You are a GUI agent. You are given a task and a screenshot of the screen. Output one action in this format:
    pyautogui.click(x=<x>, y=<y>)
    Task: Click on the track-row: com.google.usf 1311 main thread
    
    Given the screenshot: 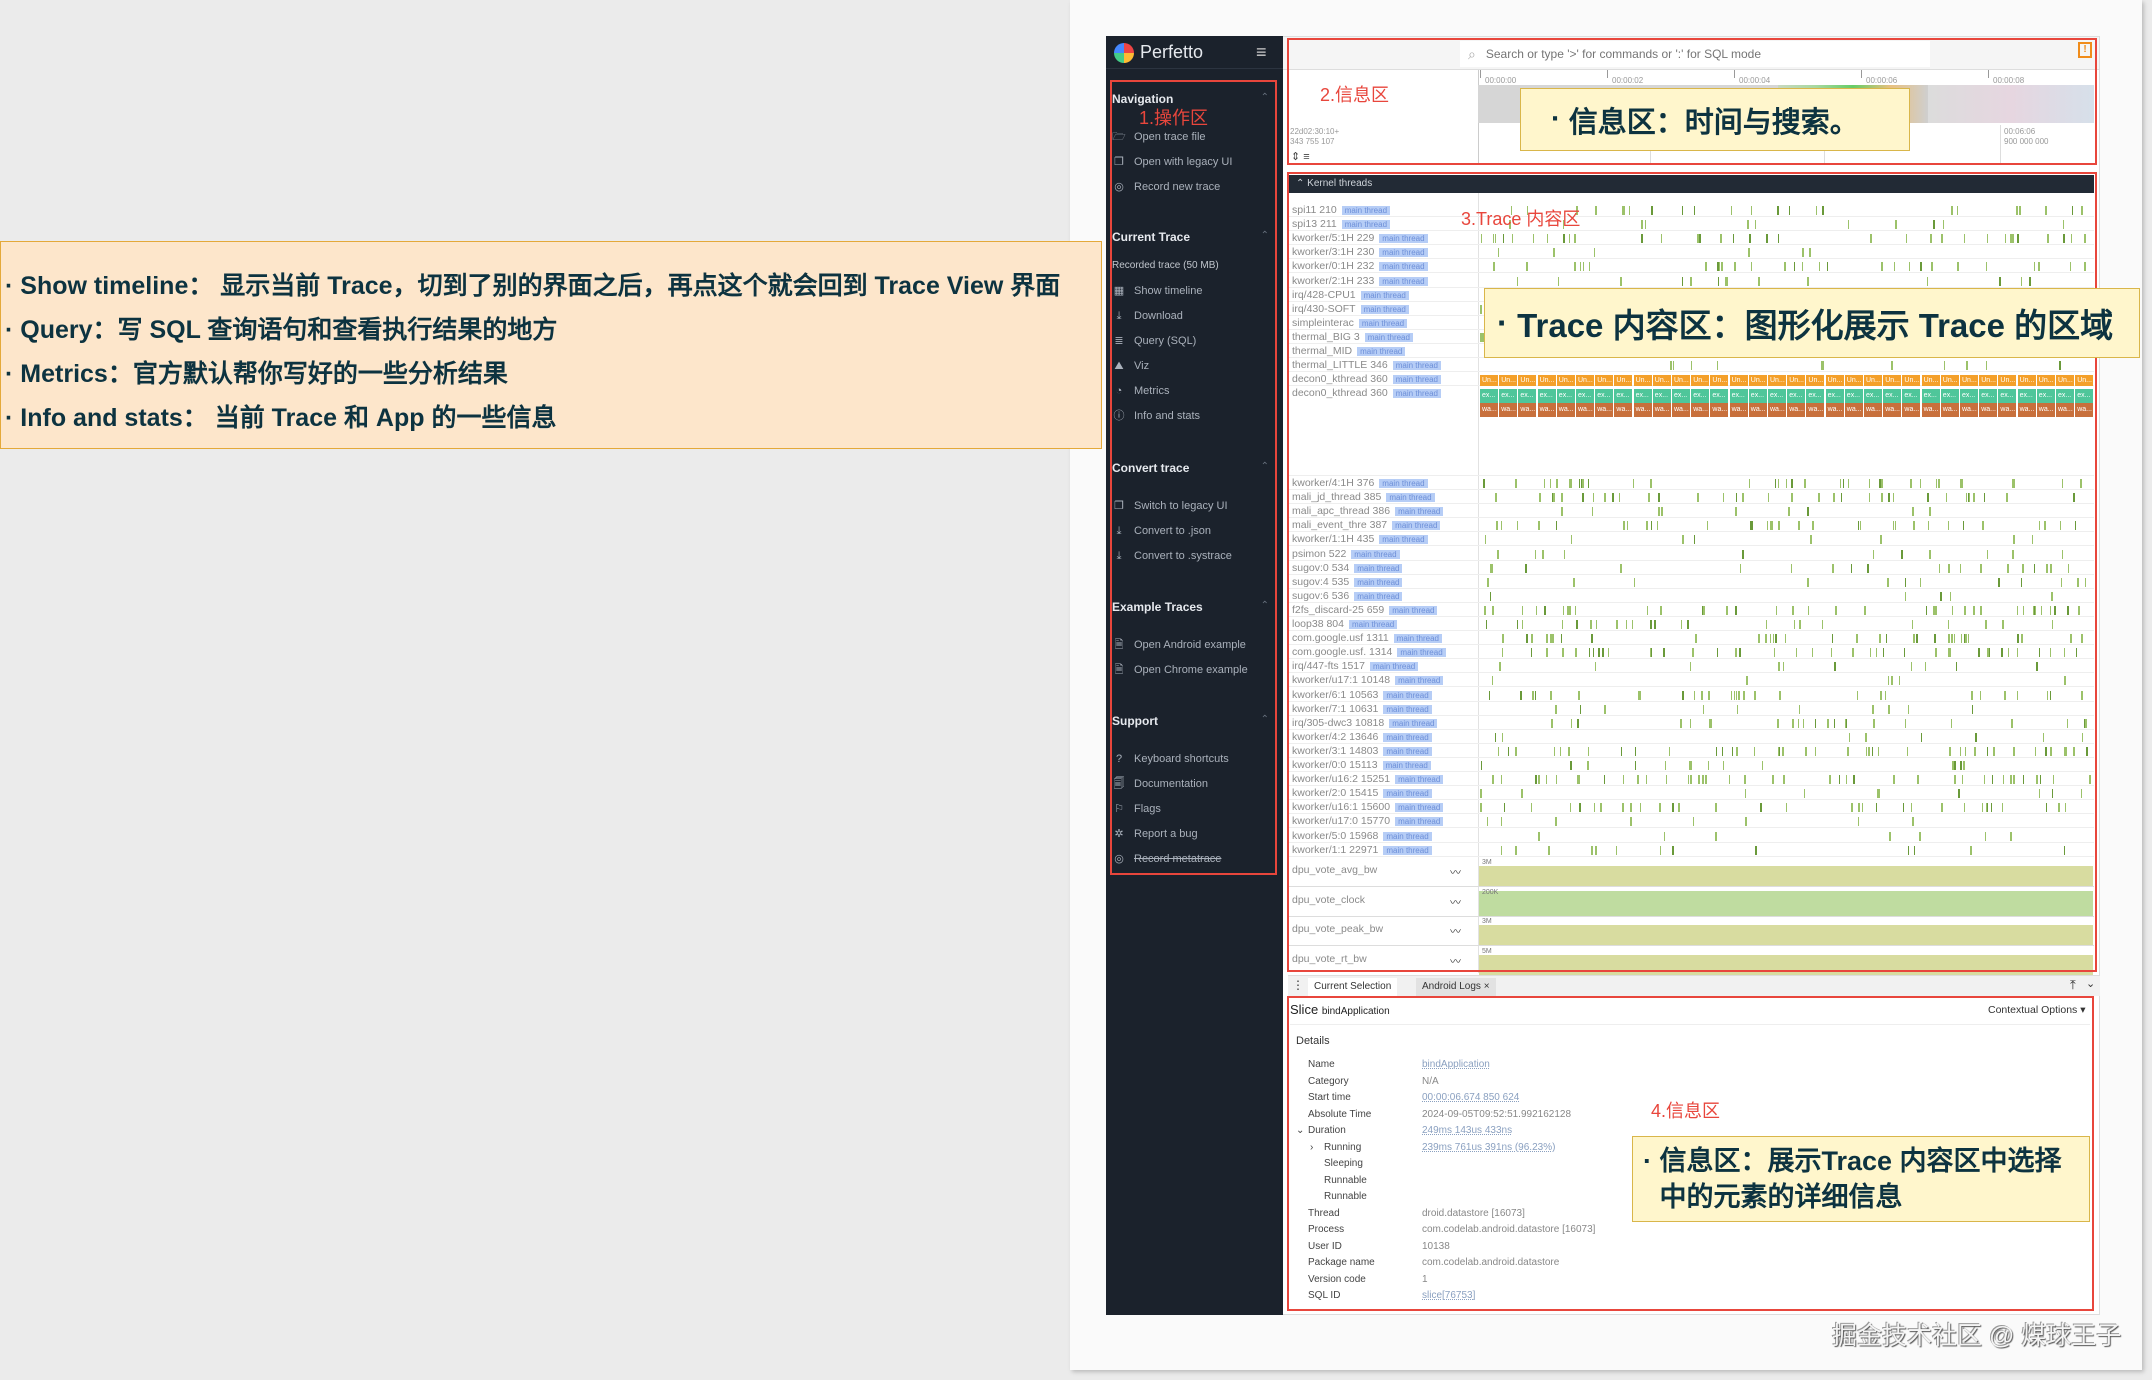 What is the action you would take?
    pyautogui.click(x=1691, y=638)
    